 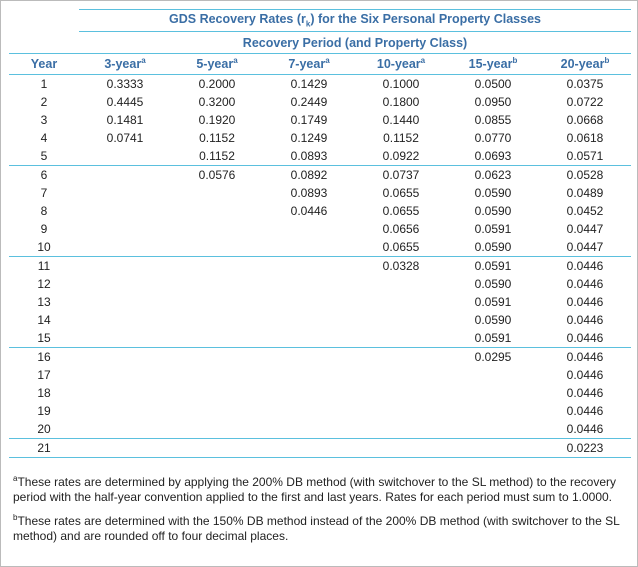 I want to click on rate-cell: 0.0693, so click(x=493, y=156).